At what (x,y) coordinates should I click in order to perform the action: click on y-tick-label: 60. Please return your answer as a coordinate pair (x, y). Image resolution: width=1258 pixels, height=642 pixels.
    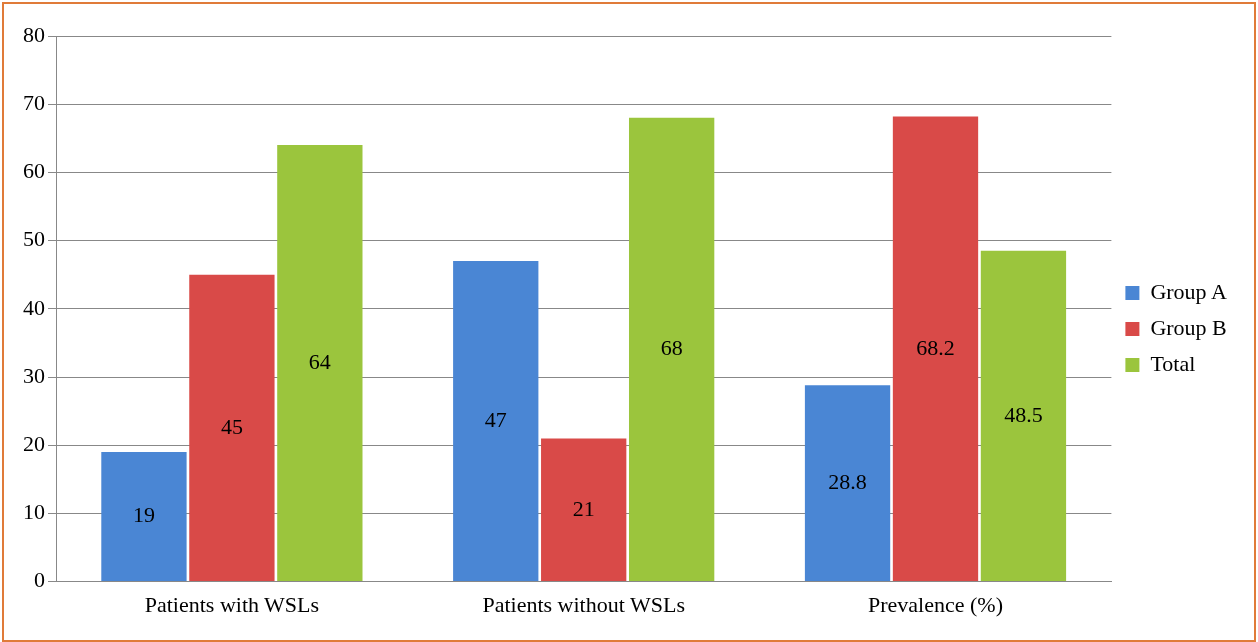
    Looking at the image, I should click on (34, 171).